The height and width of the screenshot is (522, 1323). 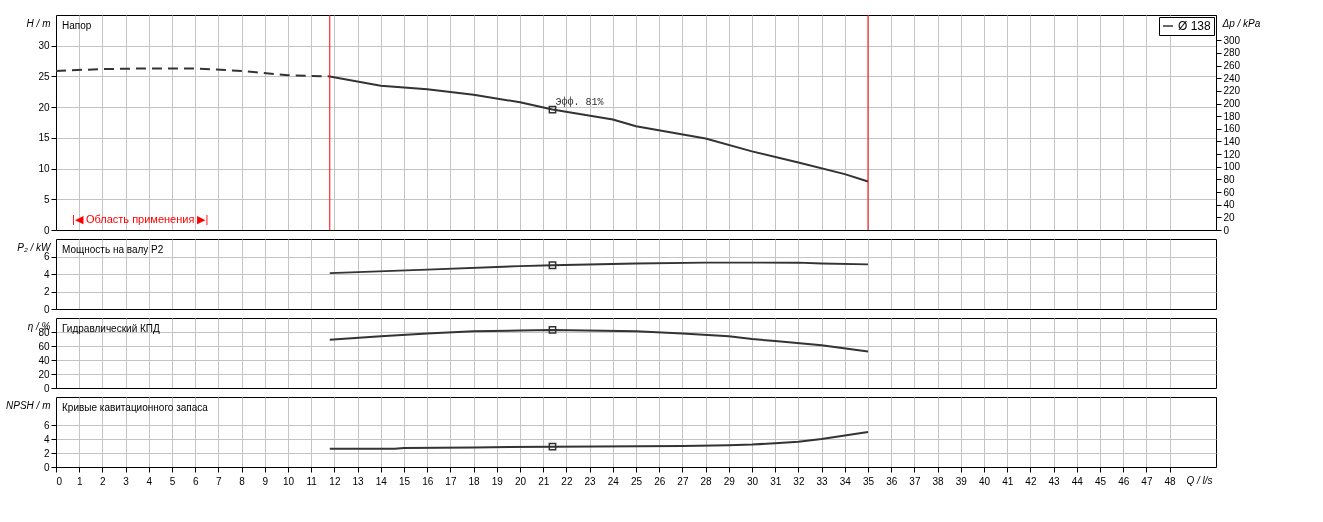 What do you see at coordinates (1241, 23) in the screenshot?
I see `y2-axis-title: Δp / kPa` at bounding box center [1241, 23].